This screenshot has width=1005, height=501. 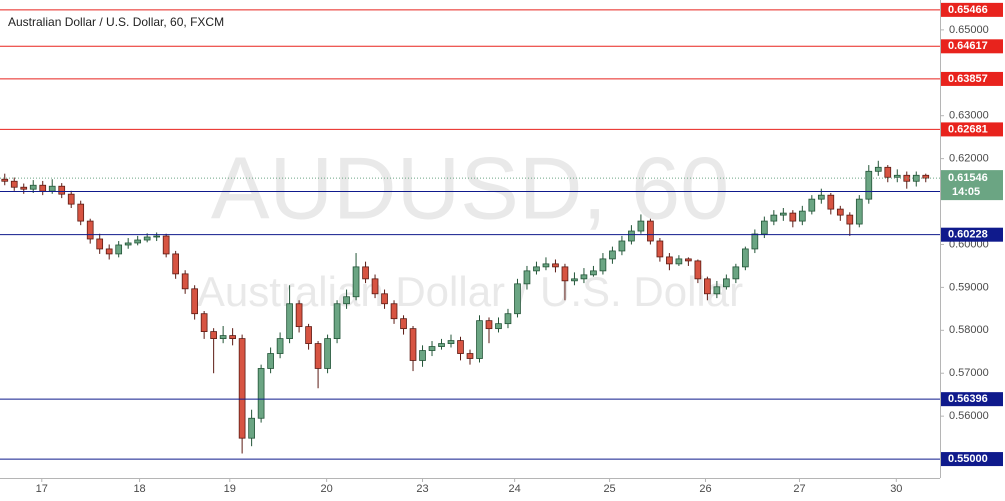 I want to click on level-label: 0.63857, so click(x=968, y=79).